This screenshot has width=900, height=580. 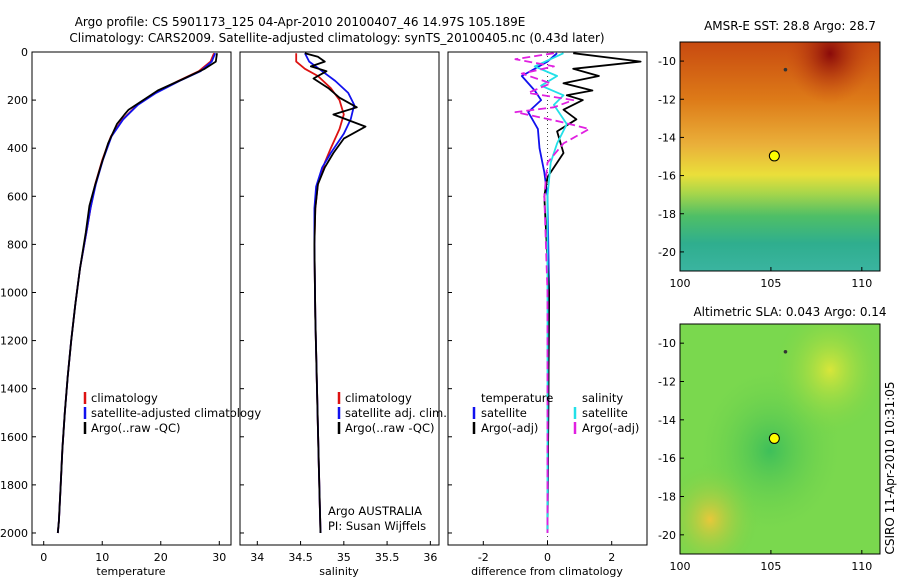 I want to click on x-tick-label: 35.5, so click(x=387, y=557).